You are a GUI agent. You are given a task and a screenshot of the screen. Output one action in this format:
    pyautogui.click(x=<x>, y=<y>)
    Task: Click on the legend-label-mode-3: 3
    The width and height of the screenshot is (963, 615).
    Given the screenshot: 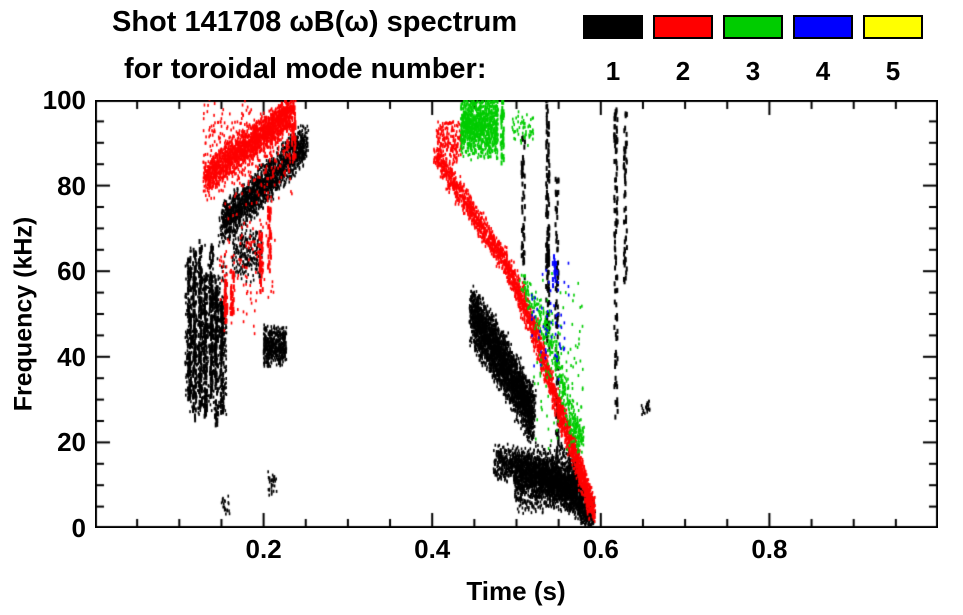 What is the action you would take?
    pyautogui.click(x=753, y=71)
    